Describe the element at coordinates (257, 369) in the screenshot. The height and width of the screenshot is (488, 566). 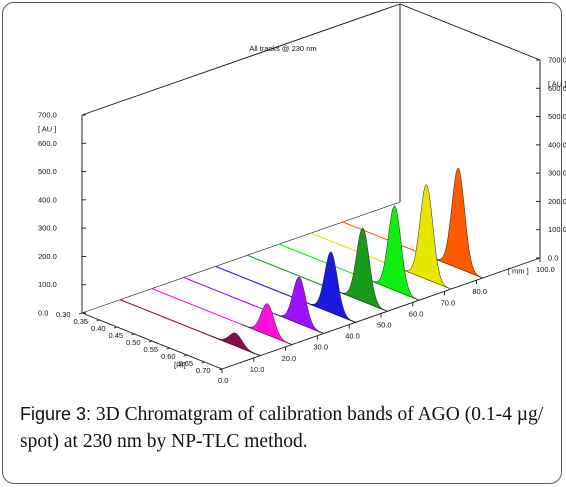
I see `mm-tick-label: 10.0` at that location.